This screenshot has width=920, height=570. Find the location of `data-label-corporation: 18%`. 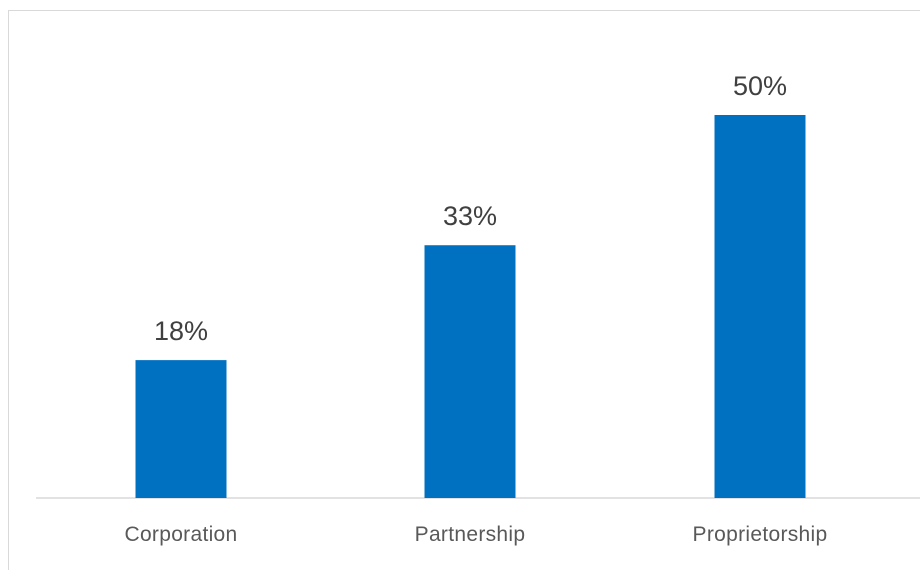

data-label-corporation: 18% is located at coordinates (181, 331).